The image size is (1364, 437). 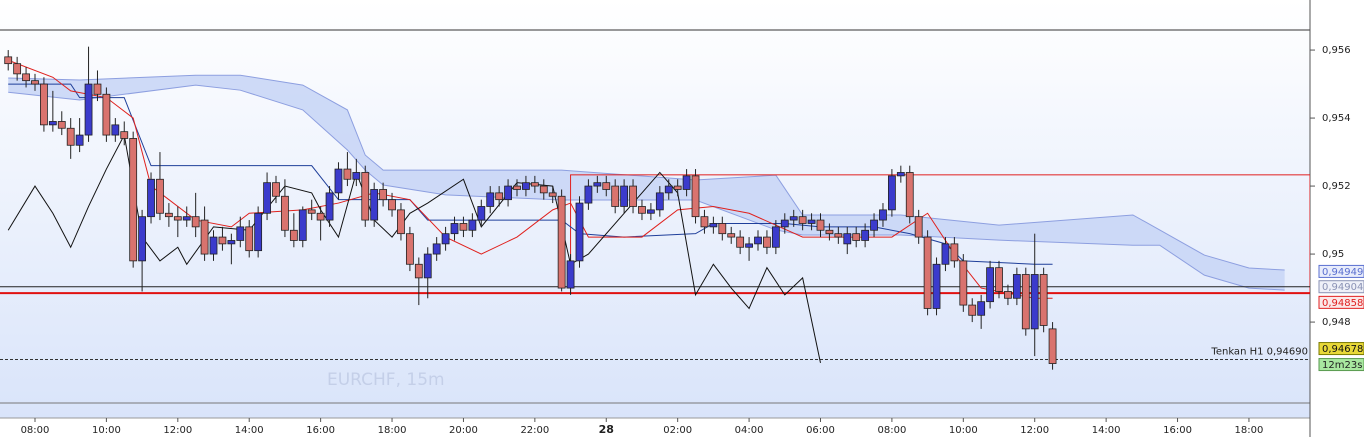 I want to click on x-tick-label: 20:00, so click(x=463, y=430).